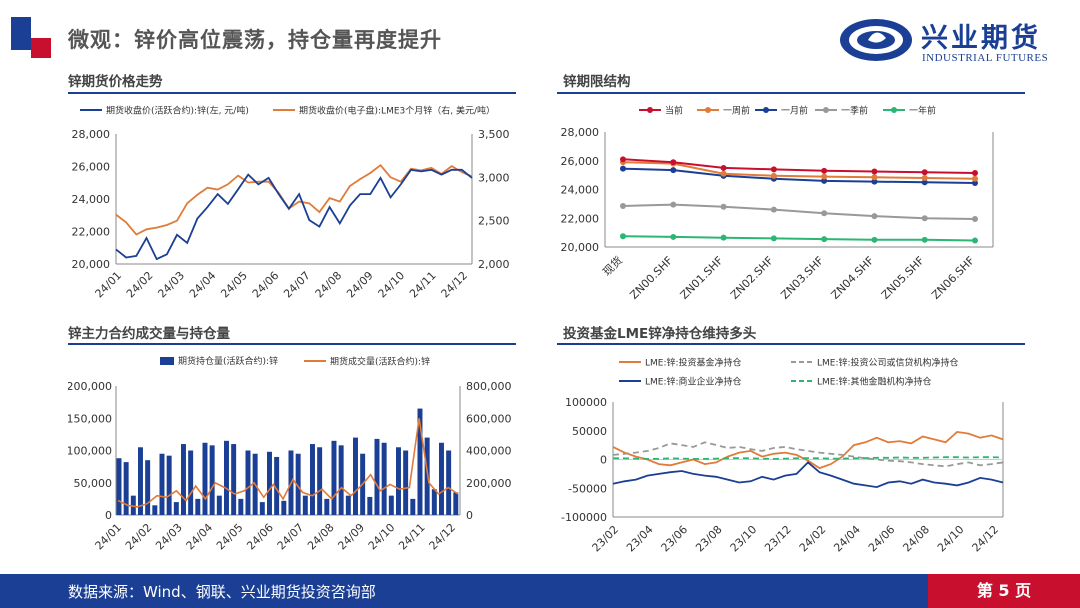  Describe the element at coordinates (21, 33) in the screenshot. I see `logo-square-blue` at that location.